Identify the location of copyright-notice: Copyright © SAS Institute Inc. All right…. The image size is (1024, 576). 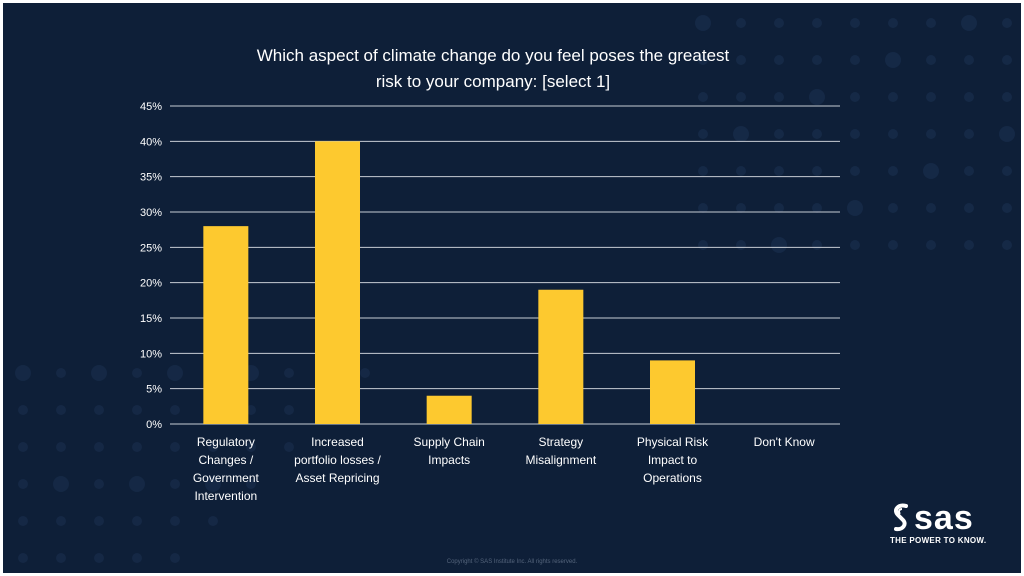
(512, 562).